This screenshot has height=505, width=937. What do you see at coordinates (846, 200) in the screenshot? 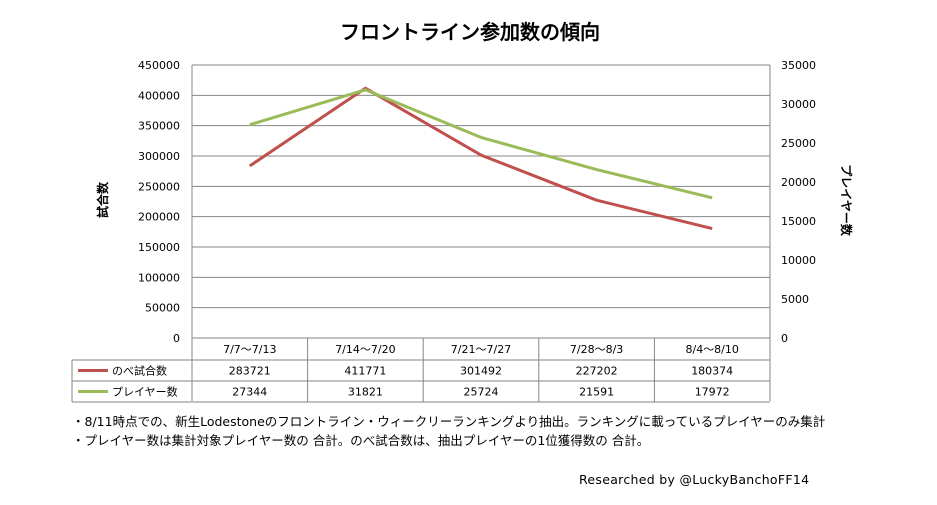
I see `right-axis-title: プレイヤー数` at bounding box center [846, 200].